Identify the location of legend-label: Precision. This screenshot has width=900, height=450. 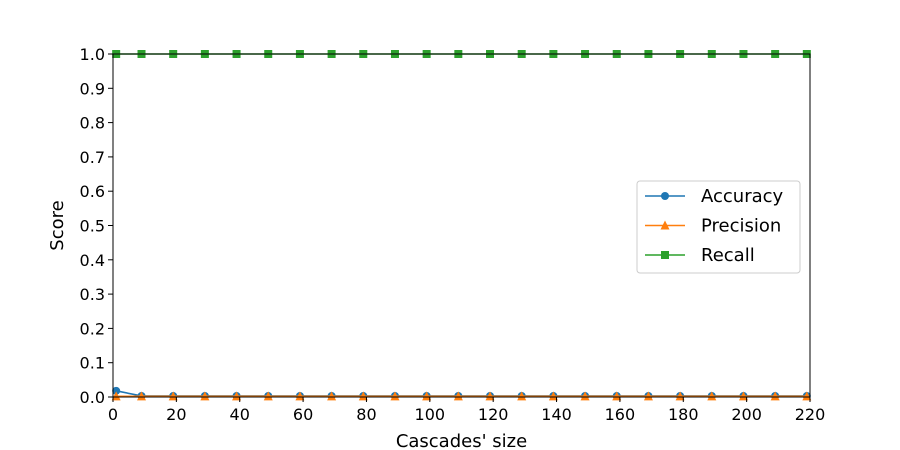
(741, 226).